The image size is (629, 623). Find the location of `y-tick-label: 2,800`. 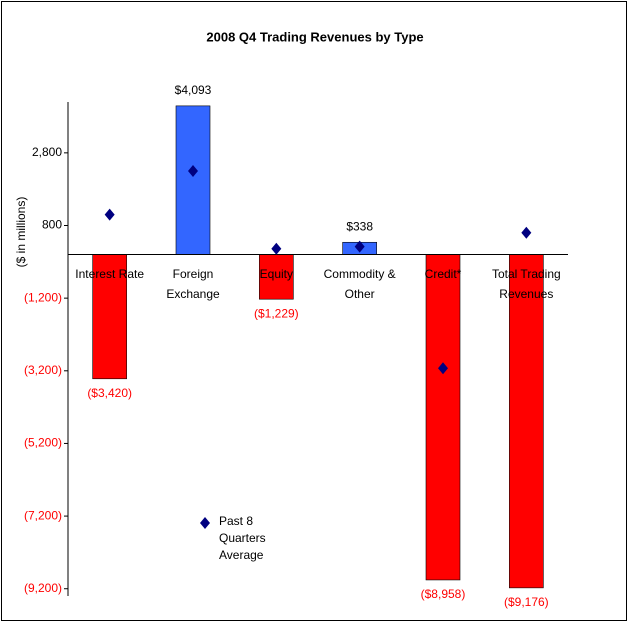

y-tick-label: 2,800 is located at coordinates (47, 152).